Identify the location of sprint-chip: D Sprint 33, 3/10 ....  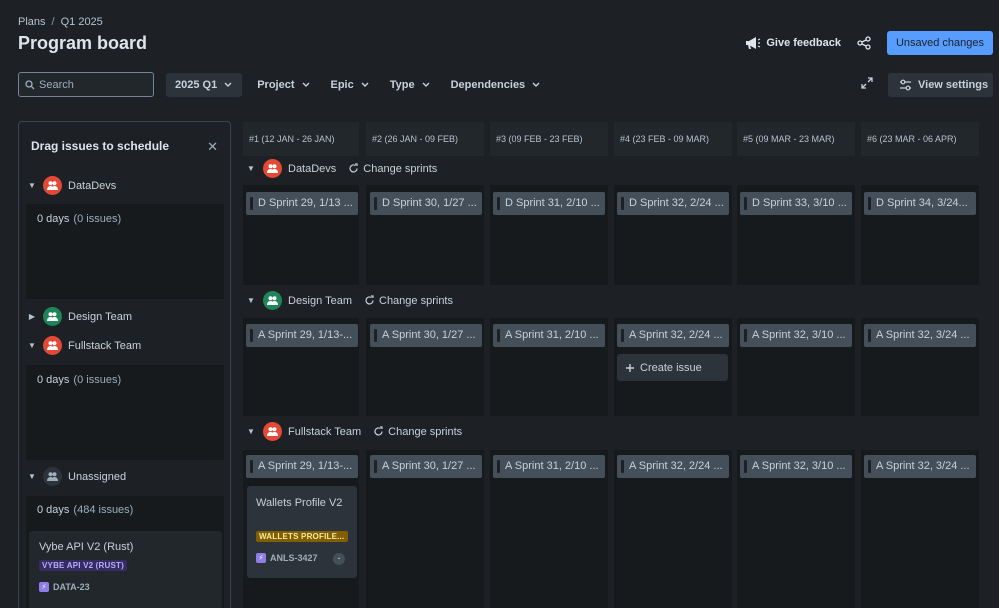
(796, 203).